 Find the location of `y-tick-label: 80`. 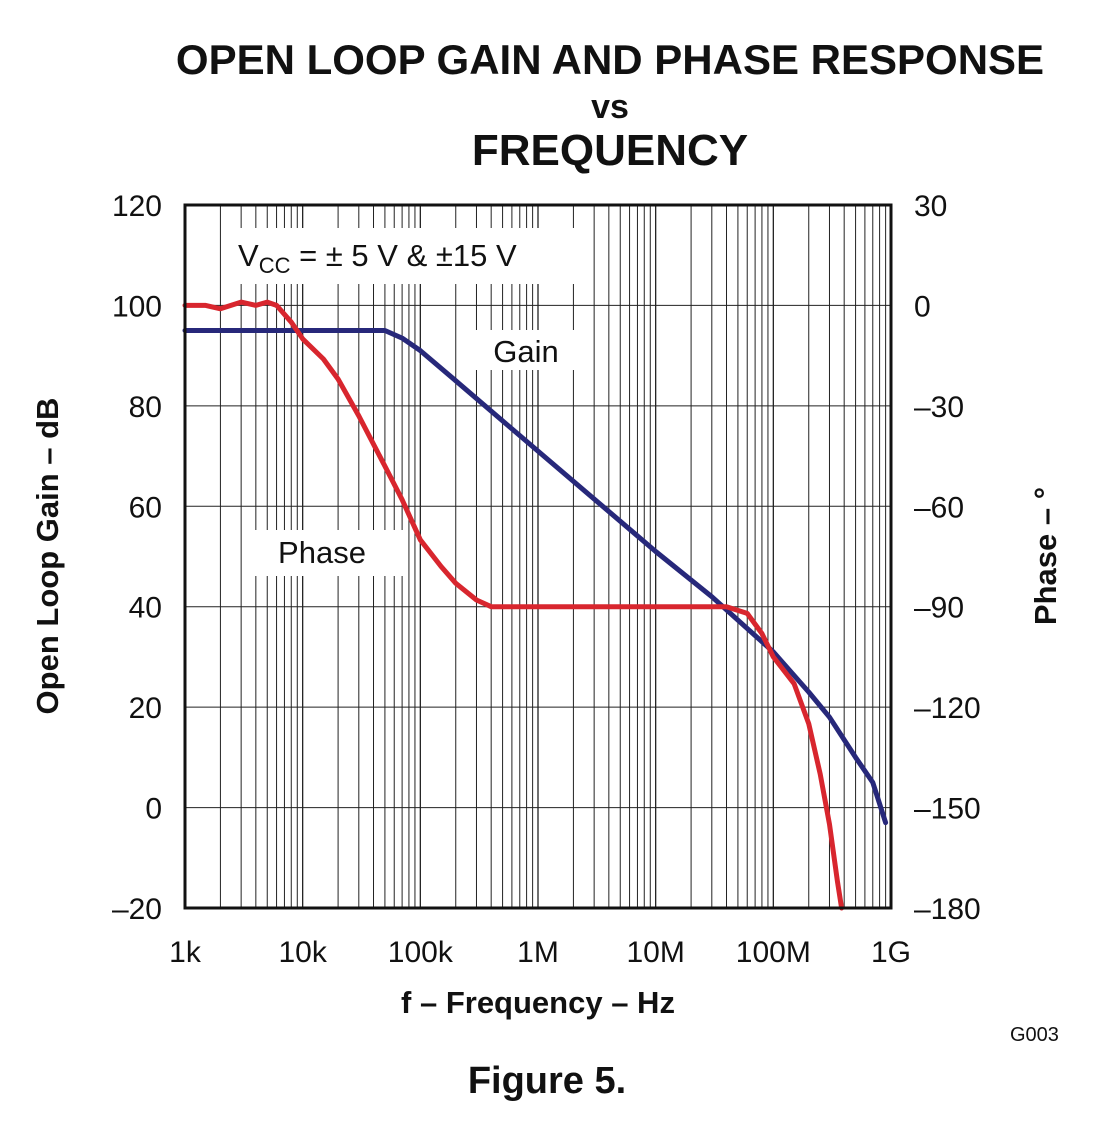

y-tick-label: 80 is located at coordinates (145, 407).